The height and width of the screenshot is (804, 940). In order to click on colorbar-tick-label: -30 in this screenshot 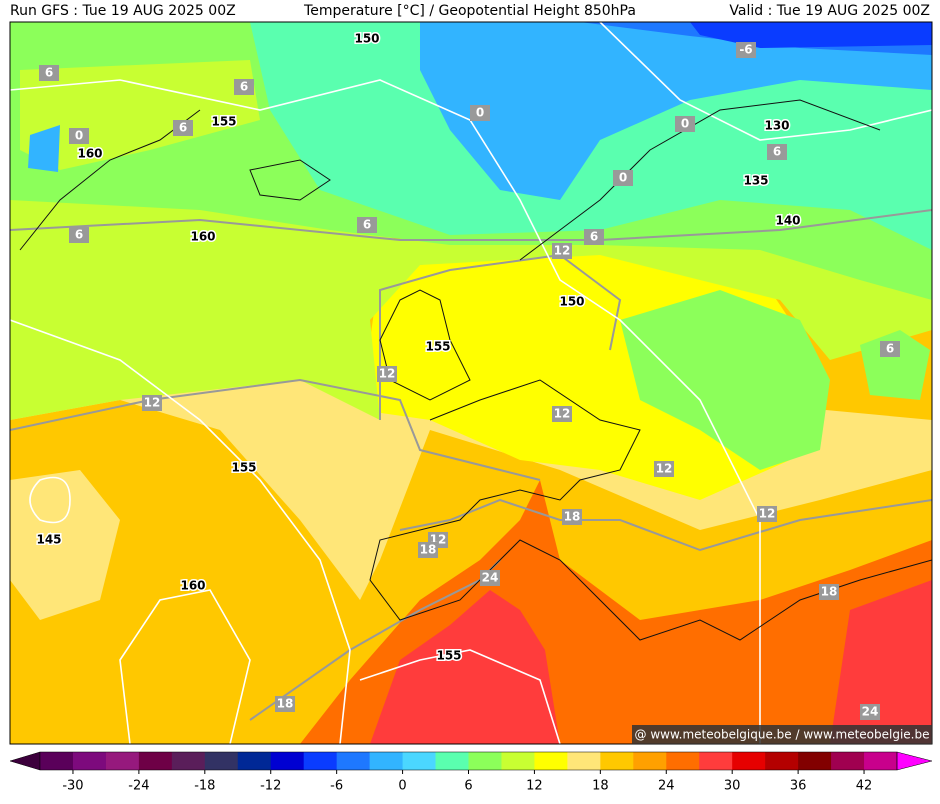, I will do `click(72, 786)`.